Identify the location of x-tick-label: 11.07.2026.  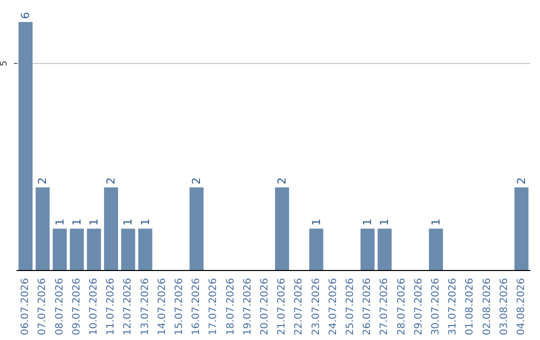
(111, 307).